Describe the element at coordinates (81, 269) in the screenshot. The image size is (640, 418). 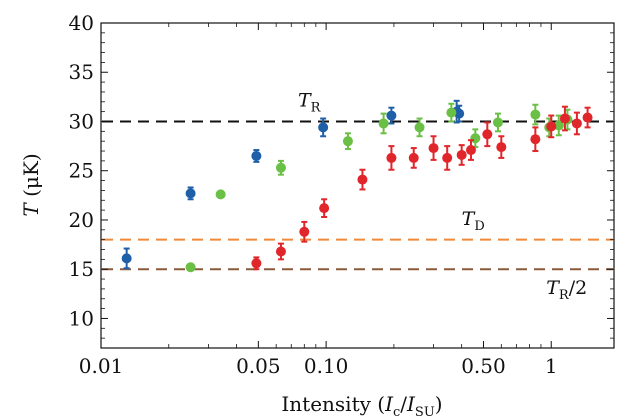
I see `y-tick-label: 15` at that location.